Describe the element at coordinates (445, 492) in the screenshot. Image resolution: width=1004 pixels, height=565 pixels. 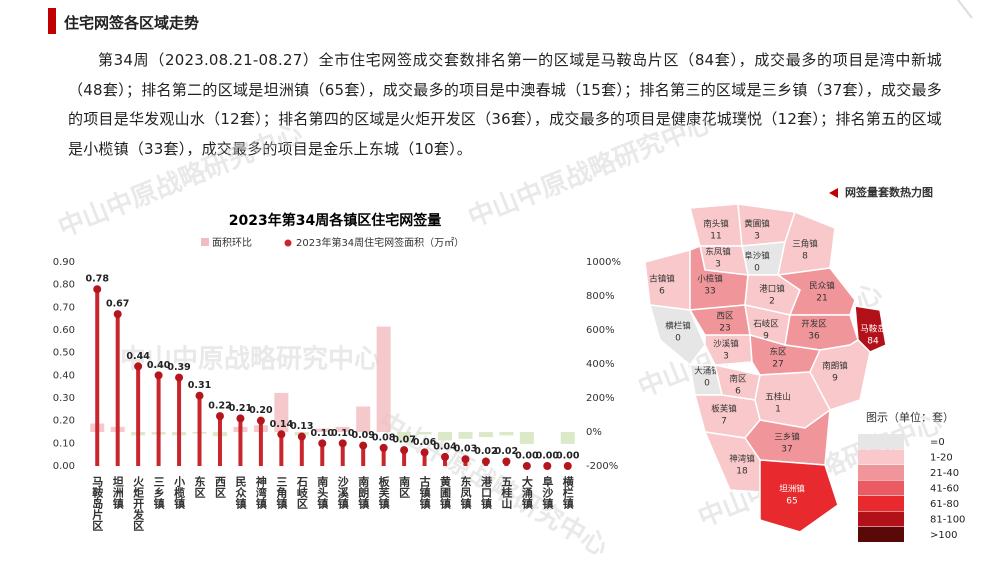
I see `x-tick-label: 黄圃镇` at that location.